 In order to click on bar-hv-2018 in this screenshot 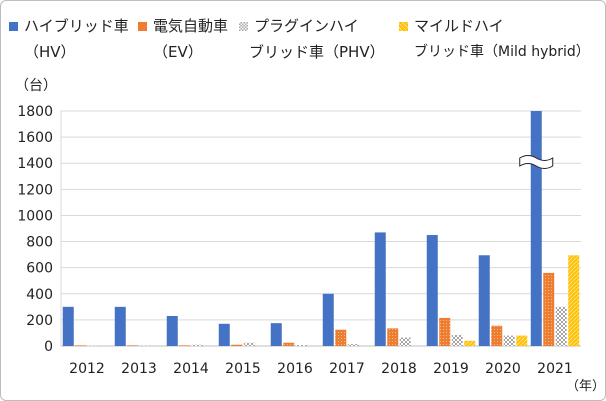, I will do `click(380, 289)`.